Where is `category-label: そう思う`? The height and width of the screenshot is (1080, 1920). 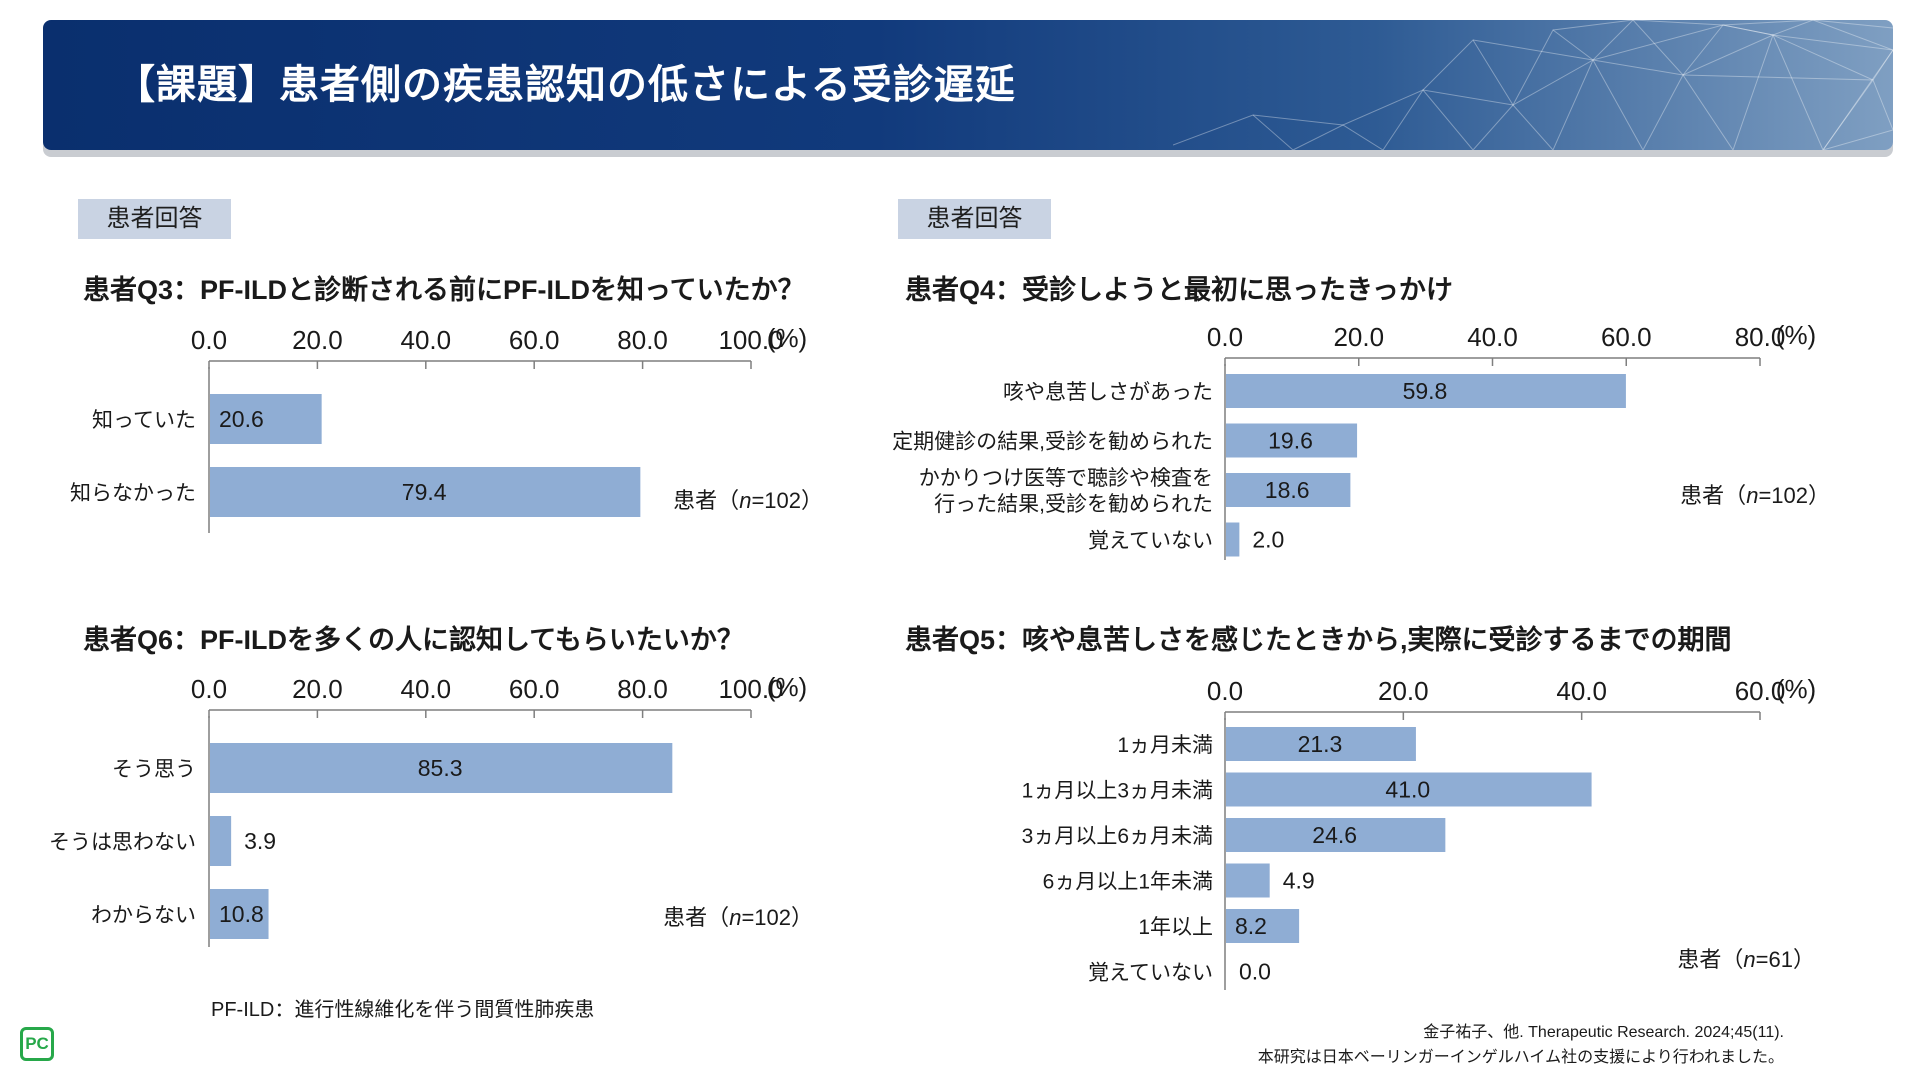
category-label: そう思う is located at coordinates (154, 769).